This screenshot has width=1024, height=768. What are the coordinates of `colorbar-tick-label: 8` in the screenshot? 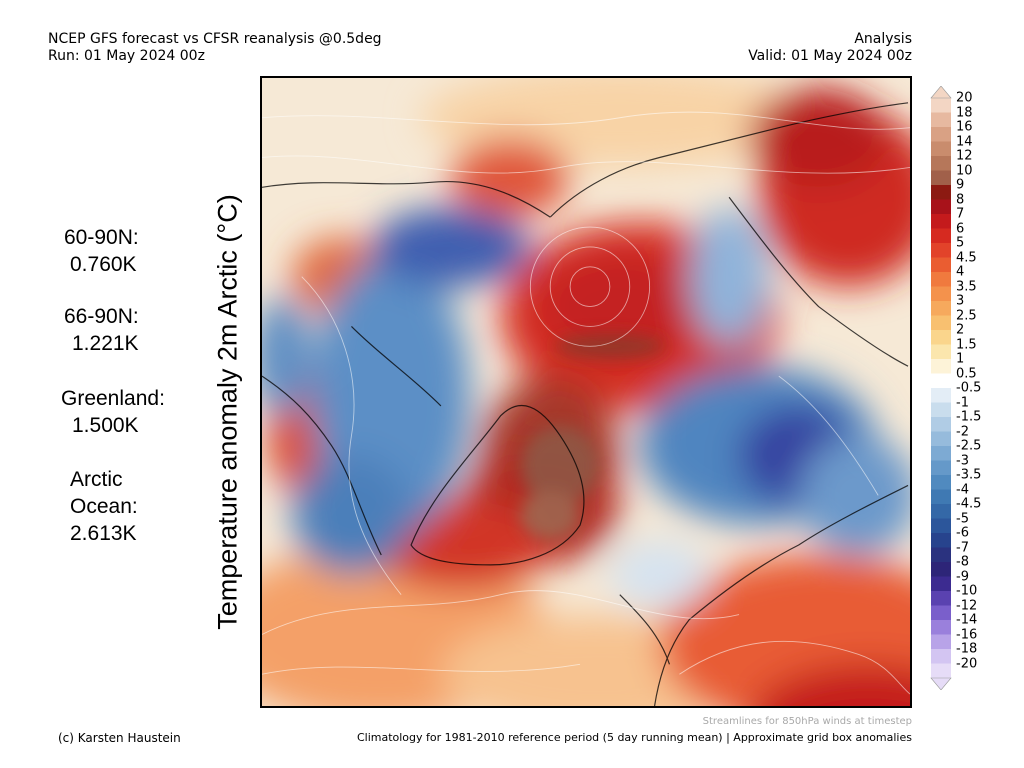 It's located at (960, 199).